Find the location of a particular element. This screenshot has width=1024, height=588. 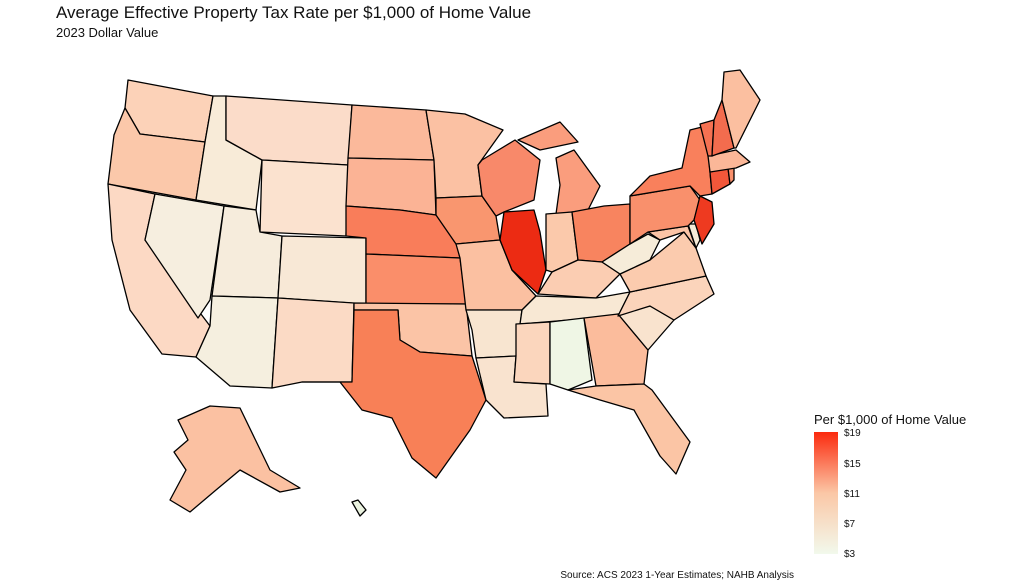

state-KS is located at coordinates (416, 279).